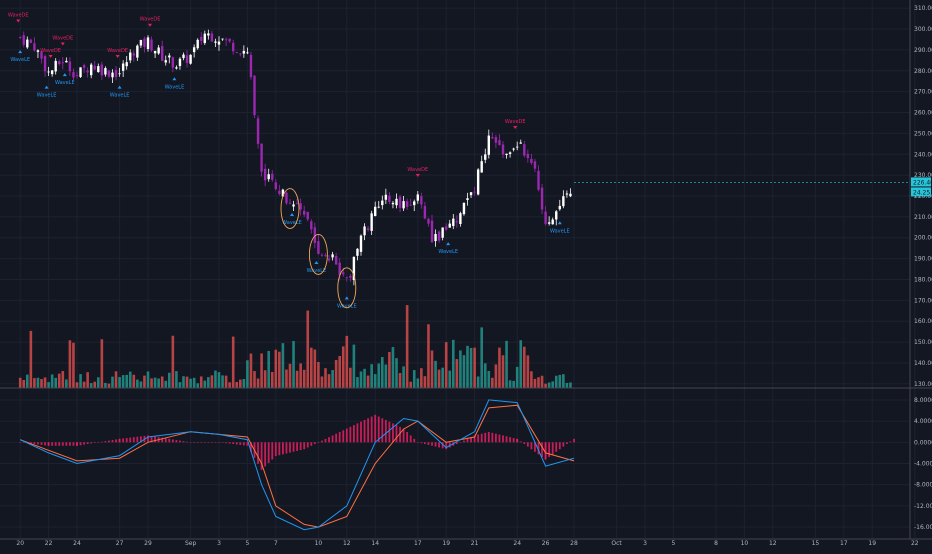 Image resolution: width=932 pixels, height=554 pixels. Describe the element at coordinates (923, 321) in the screenshot. I see `price-tick-label: 160.00` at that location.